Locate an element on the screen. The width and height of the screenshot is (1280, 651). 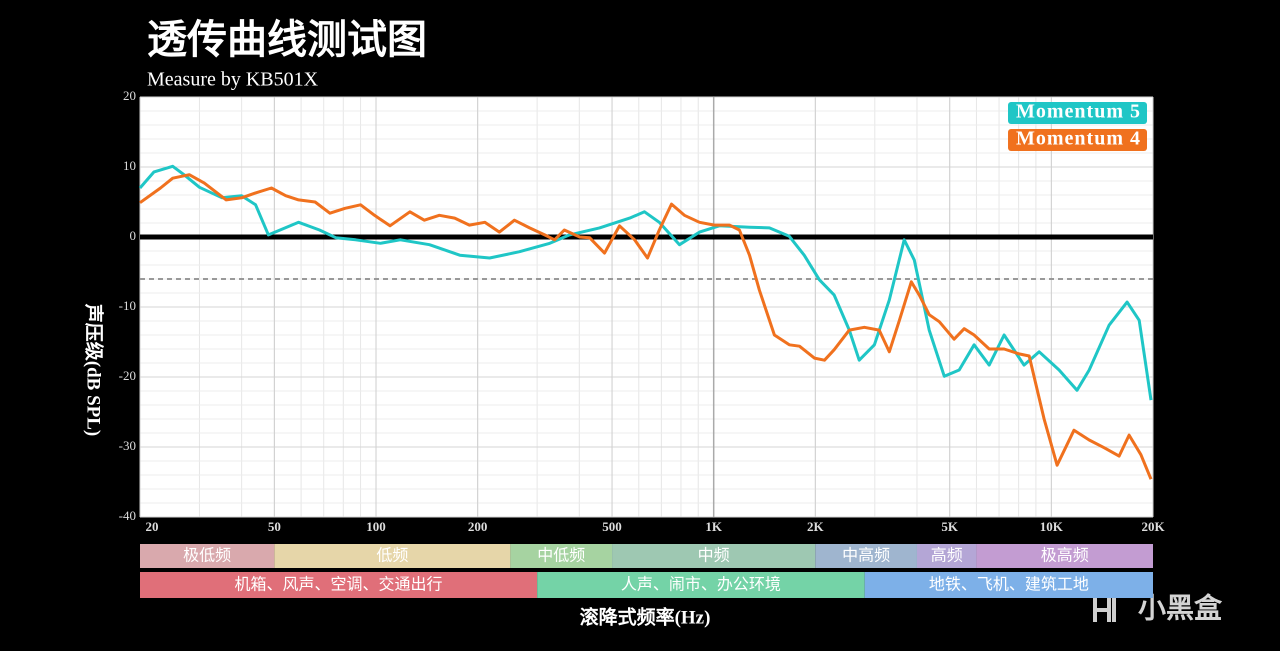
legend-label: Momentum 5 is located at coordinates (1078, 112).